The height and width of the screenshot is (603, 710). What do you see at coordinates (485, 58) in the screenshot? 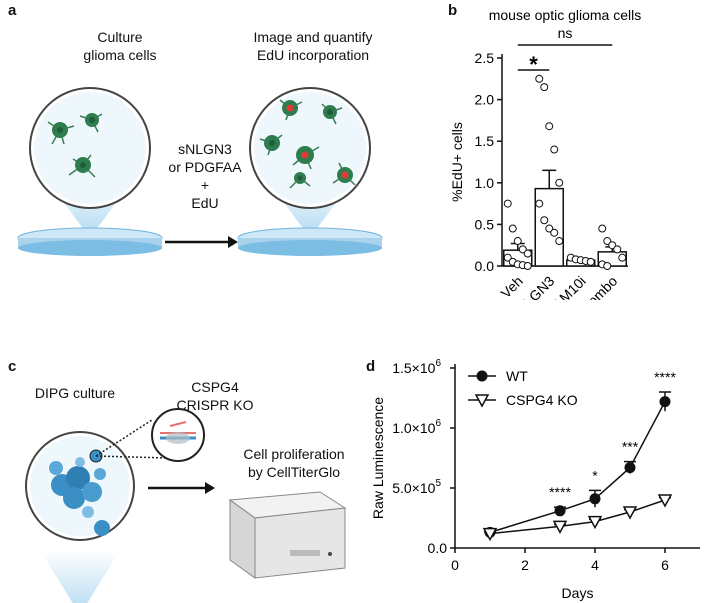
I see `y-tick-label: 2.5` at bounding box center [485, 58].